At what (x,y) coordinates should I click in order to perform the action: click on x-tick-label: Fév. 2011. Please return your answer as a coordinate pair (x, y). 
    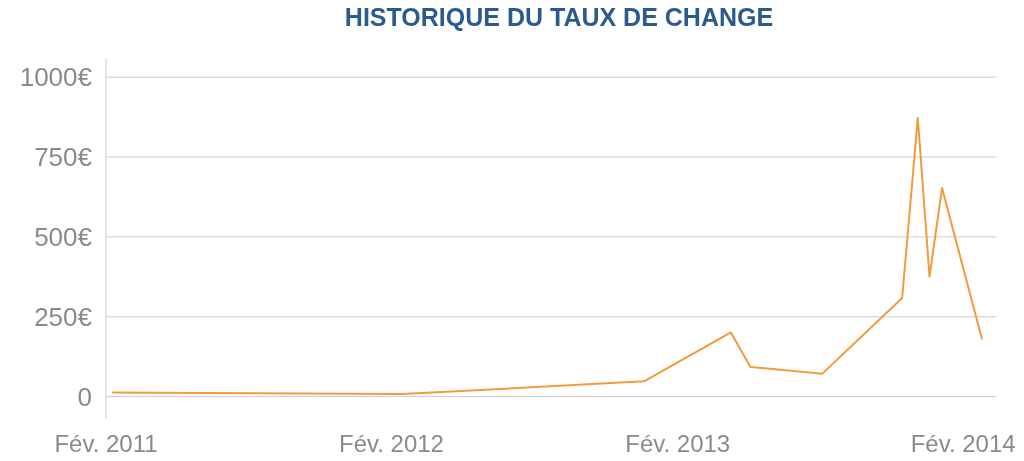
    Looking at the image, I should click on (106, 443).